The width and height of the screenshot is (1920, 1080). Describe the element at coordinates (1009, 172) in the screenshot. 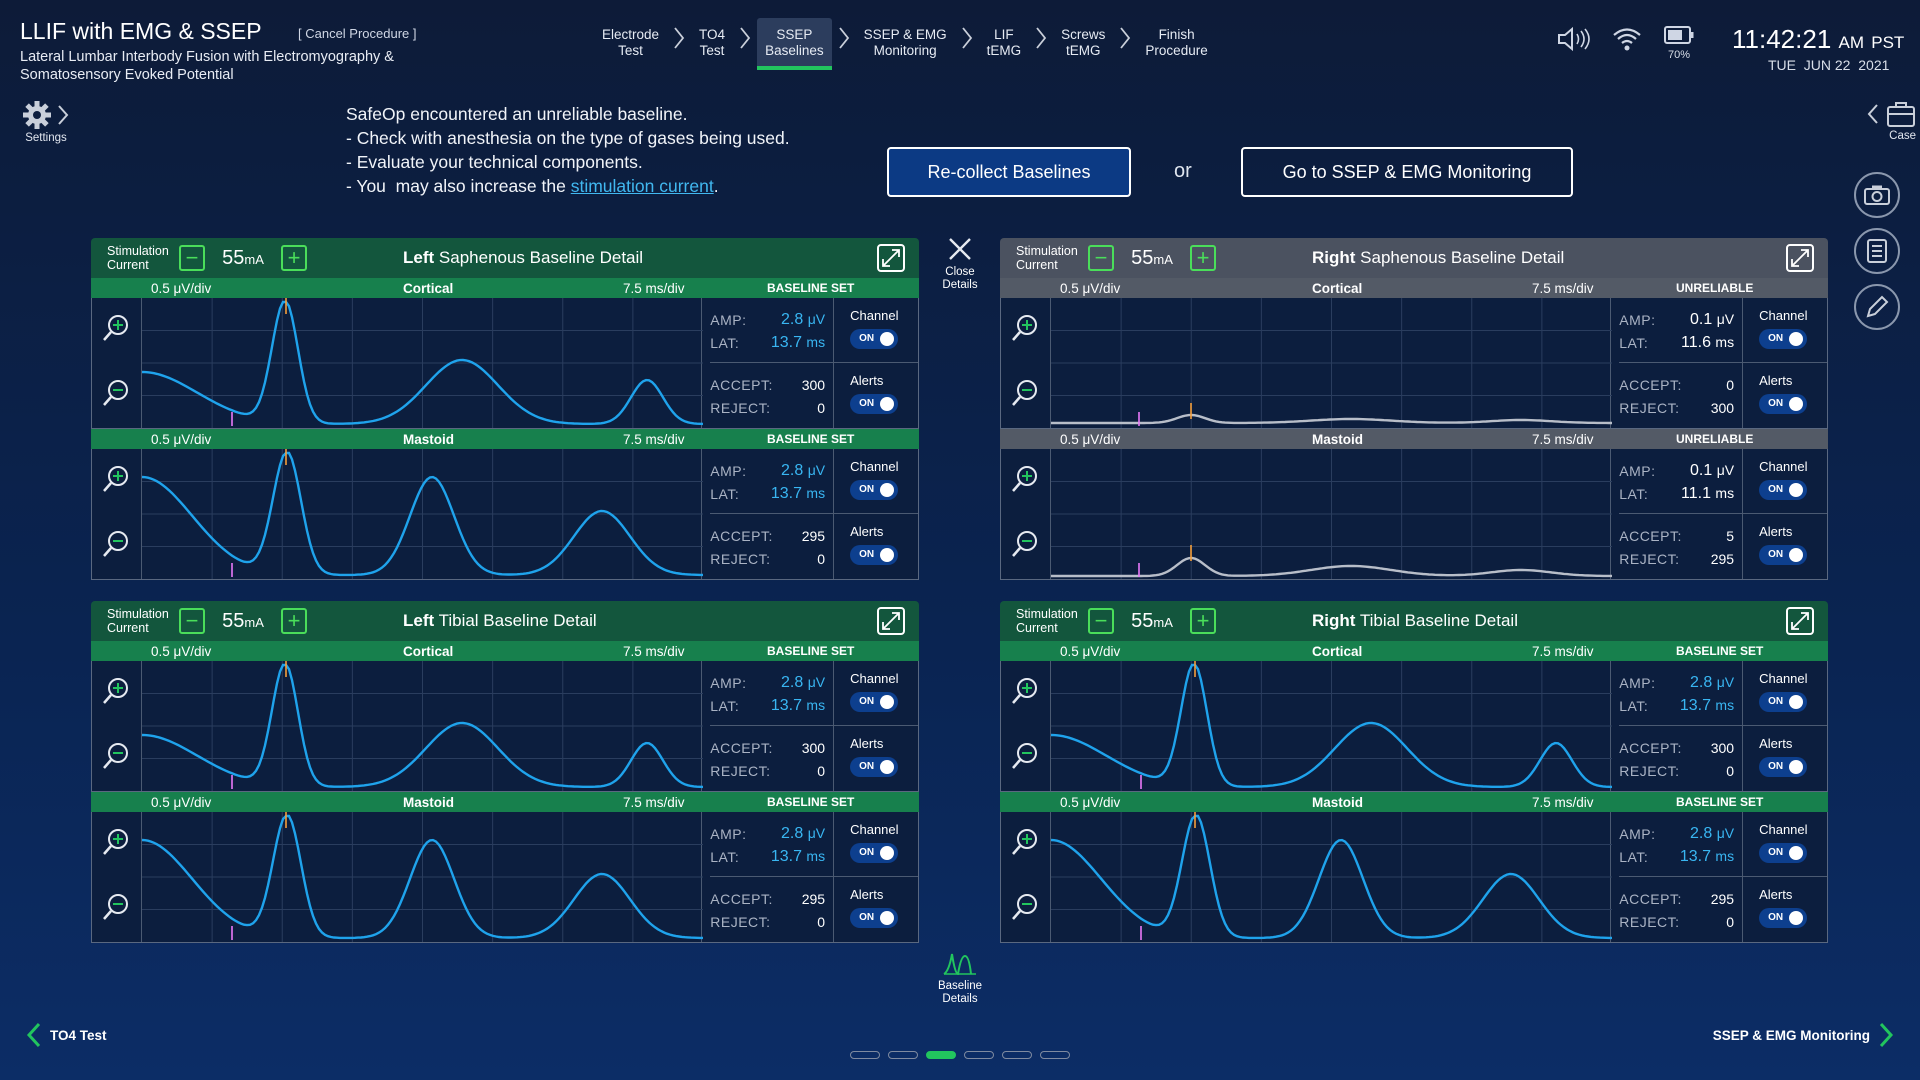

I see `recollect-baselines-button: Re-collect Baselines` at that location.